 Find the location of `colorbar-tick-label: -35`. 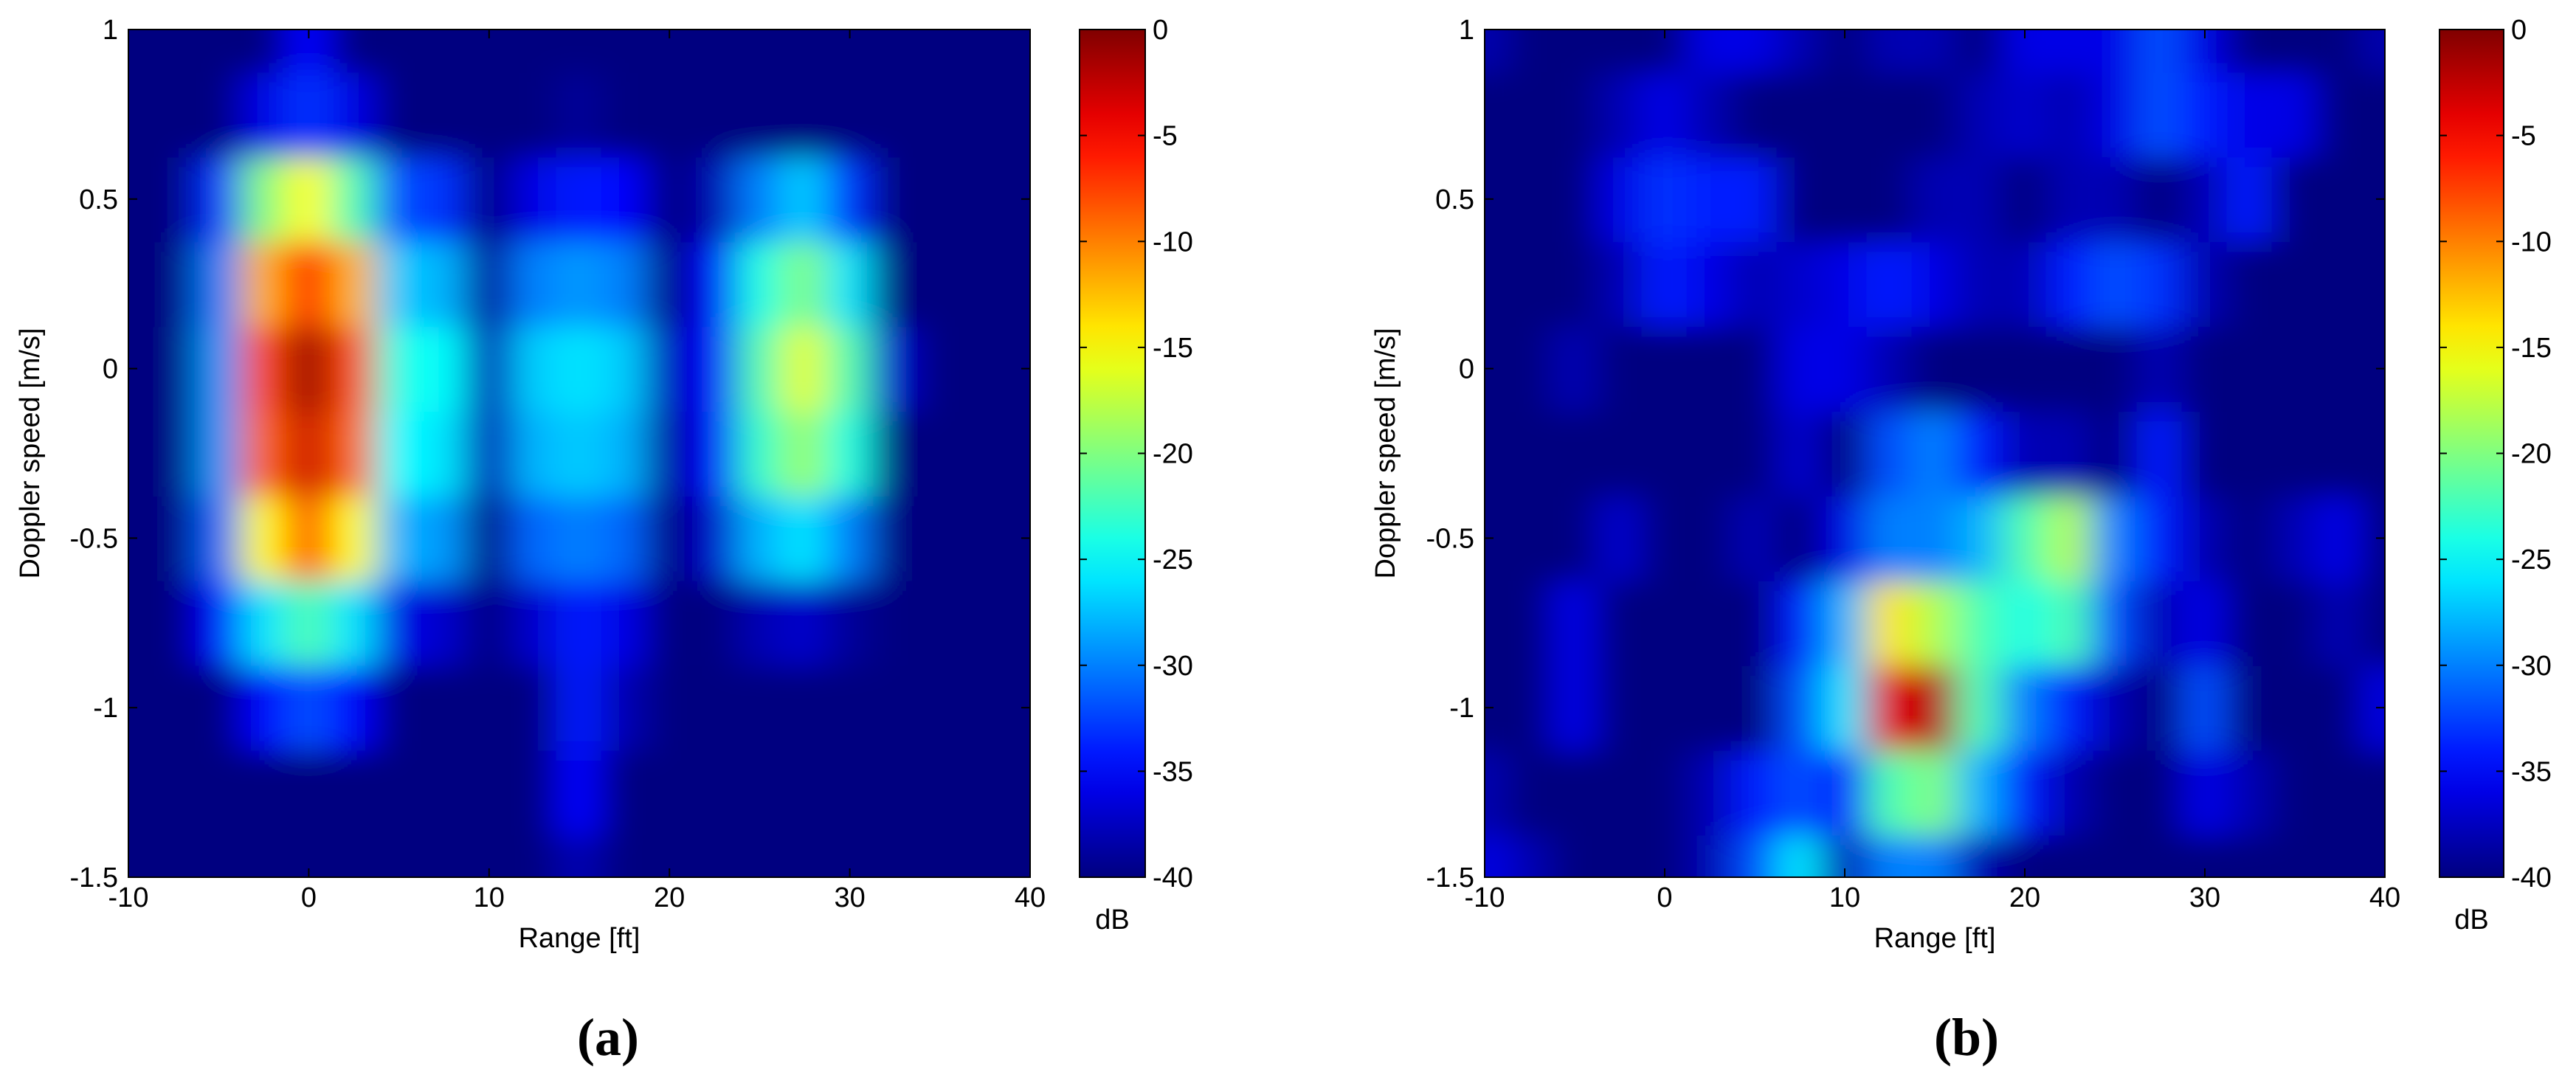

colorbar-tick-label: -35 is located at coordinates (1173, 772).